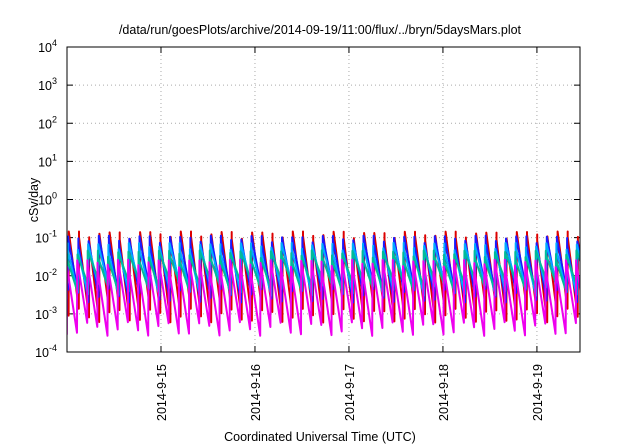 Image resolution: width=640 pixels, height=448 pixels. Describe the element at coordinates (46, 351) in the screenshot. I see `y-tick-label: 10⁻⁴` at that location.